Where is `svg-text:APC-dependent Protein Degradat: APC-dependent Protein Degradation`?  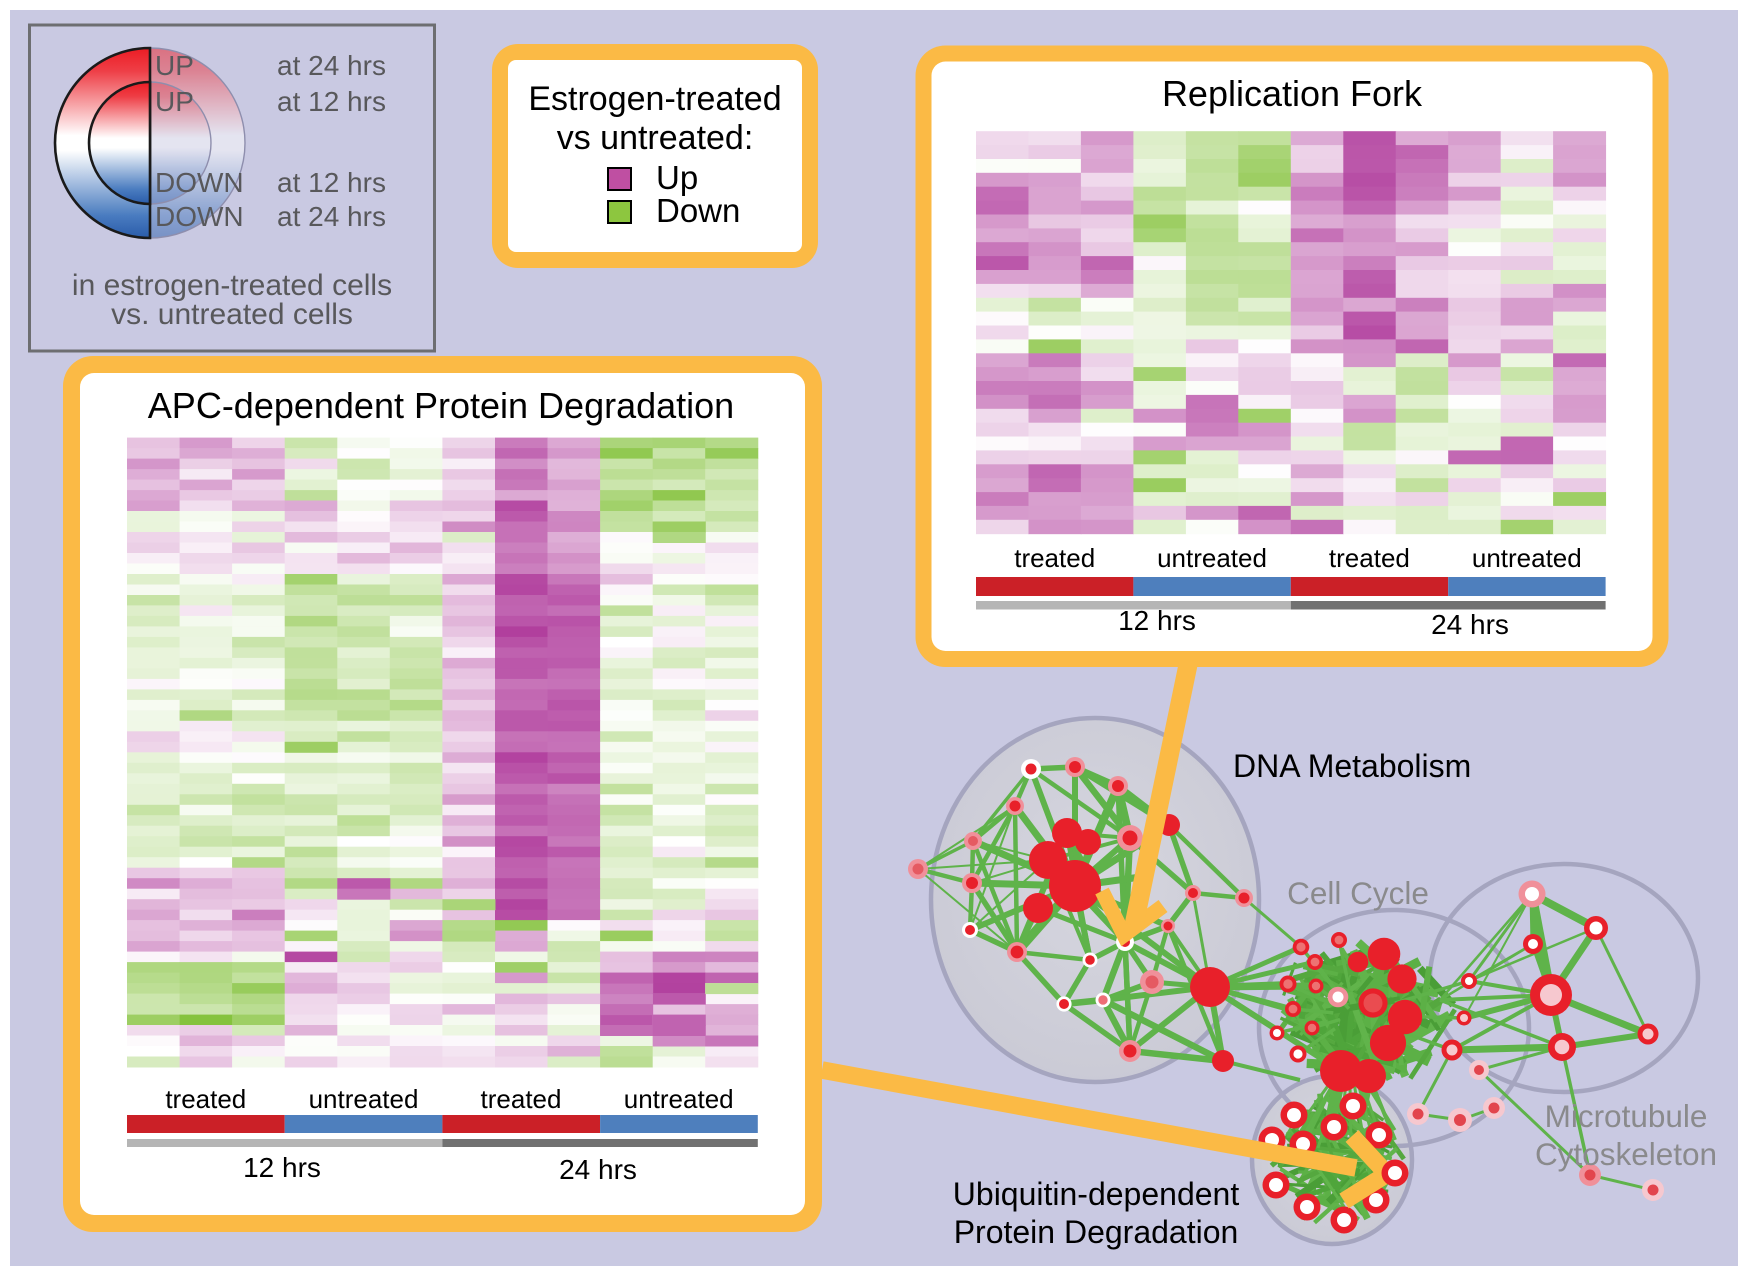 svg-text:APC-dependent Protein Degradat: APC-dependent Protein Degradation is located at coordinates (441, 405).